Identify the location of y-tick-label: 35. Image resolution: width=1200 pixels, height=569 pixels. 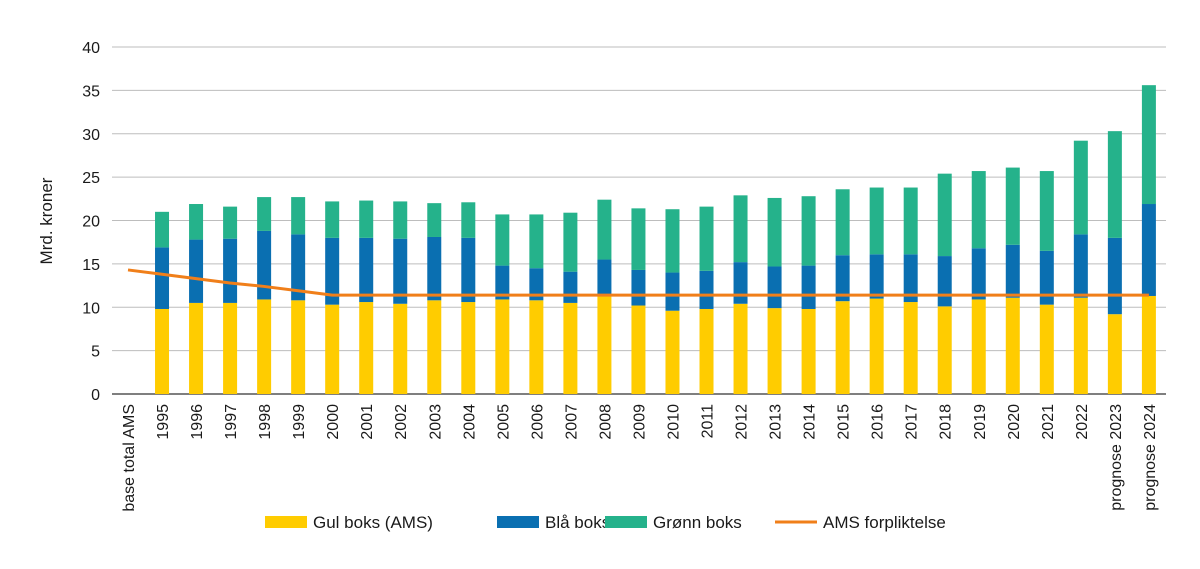
(91, 91).